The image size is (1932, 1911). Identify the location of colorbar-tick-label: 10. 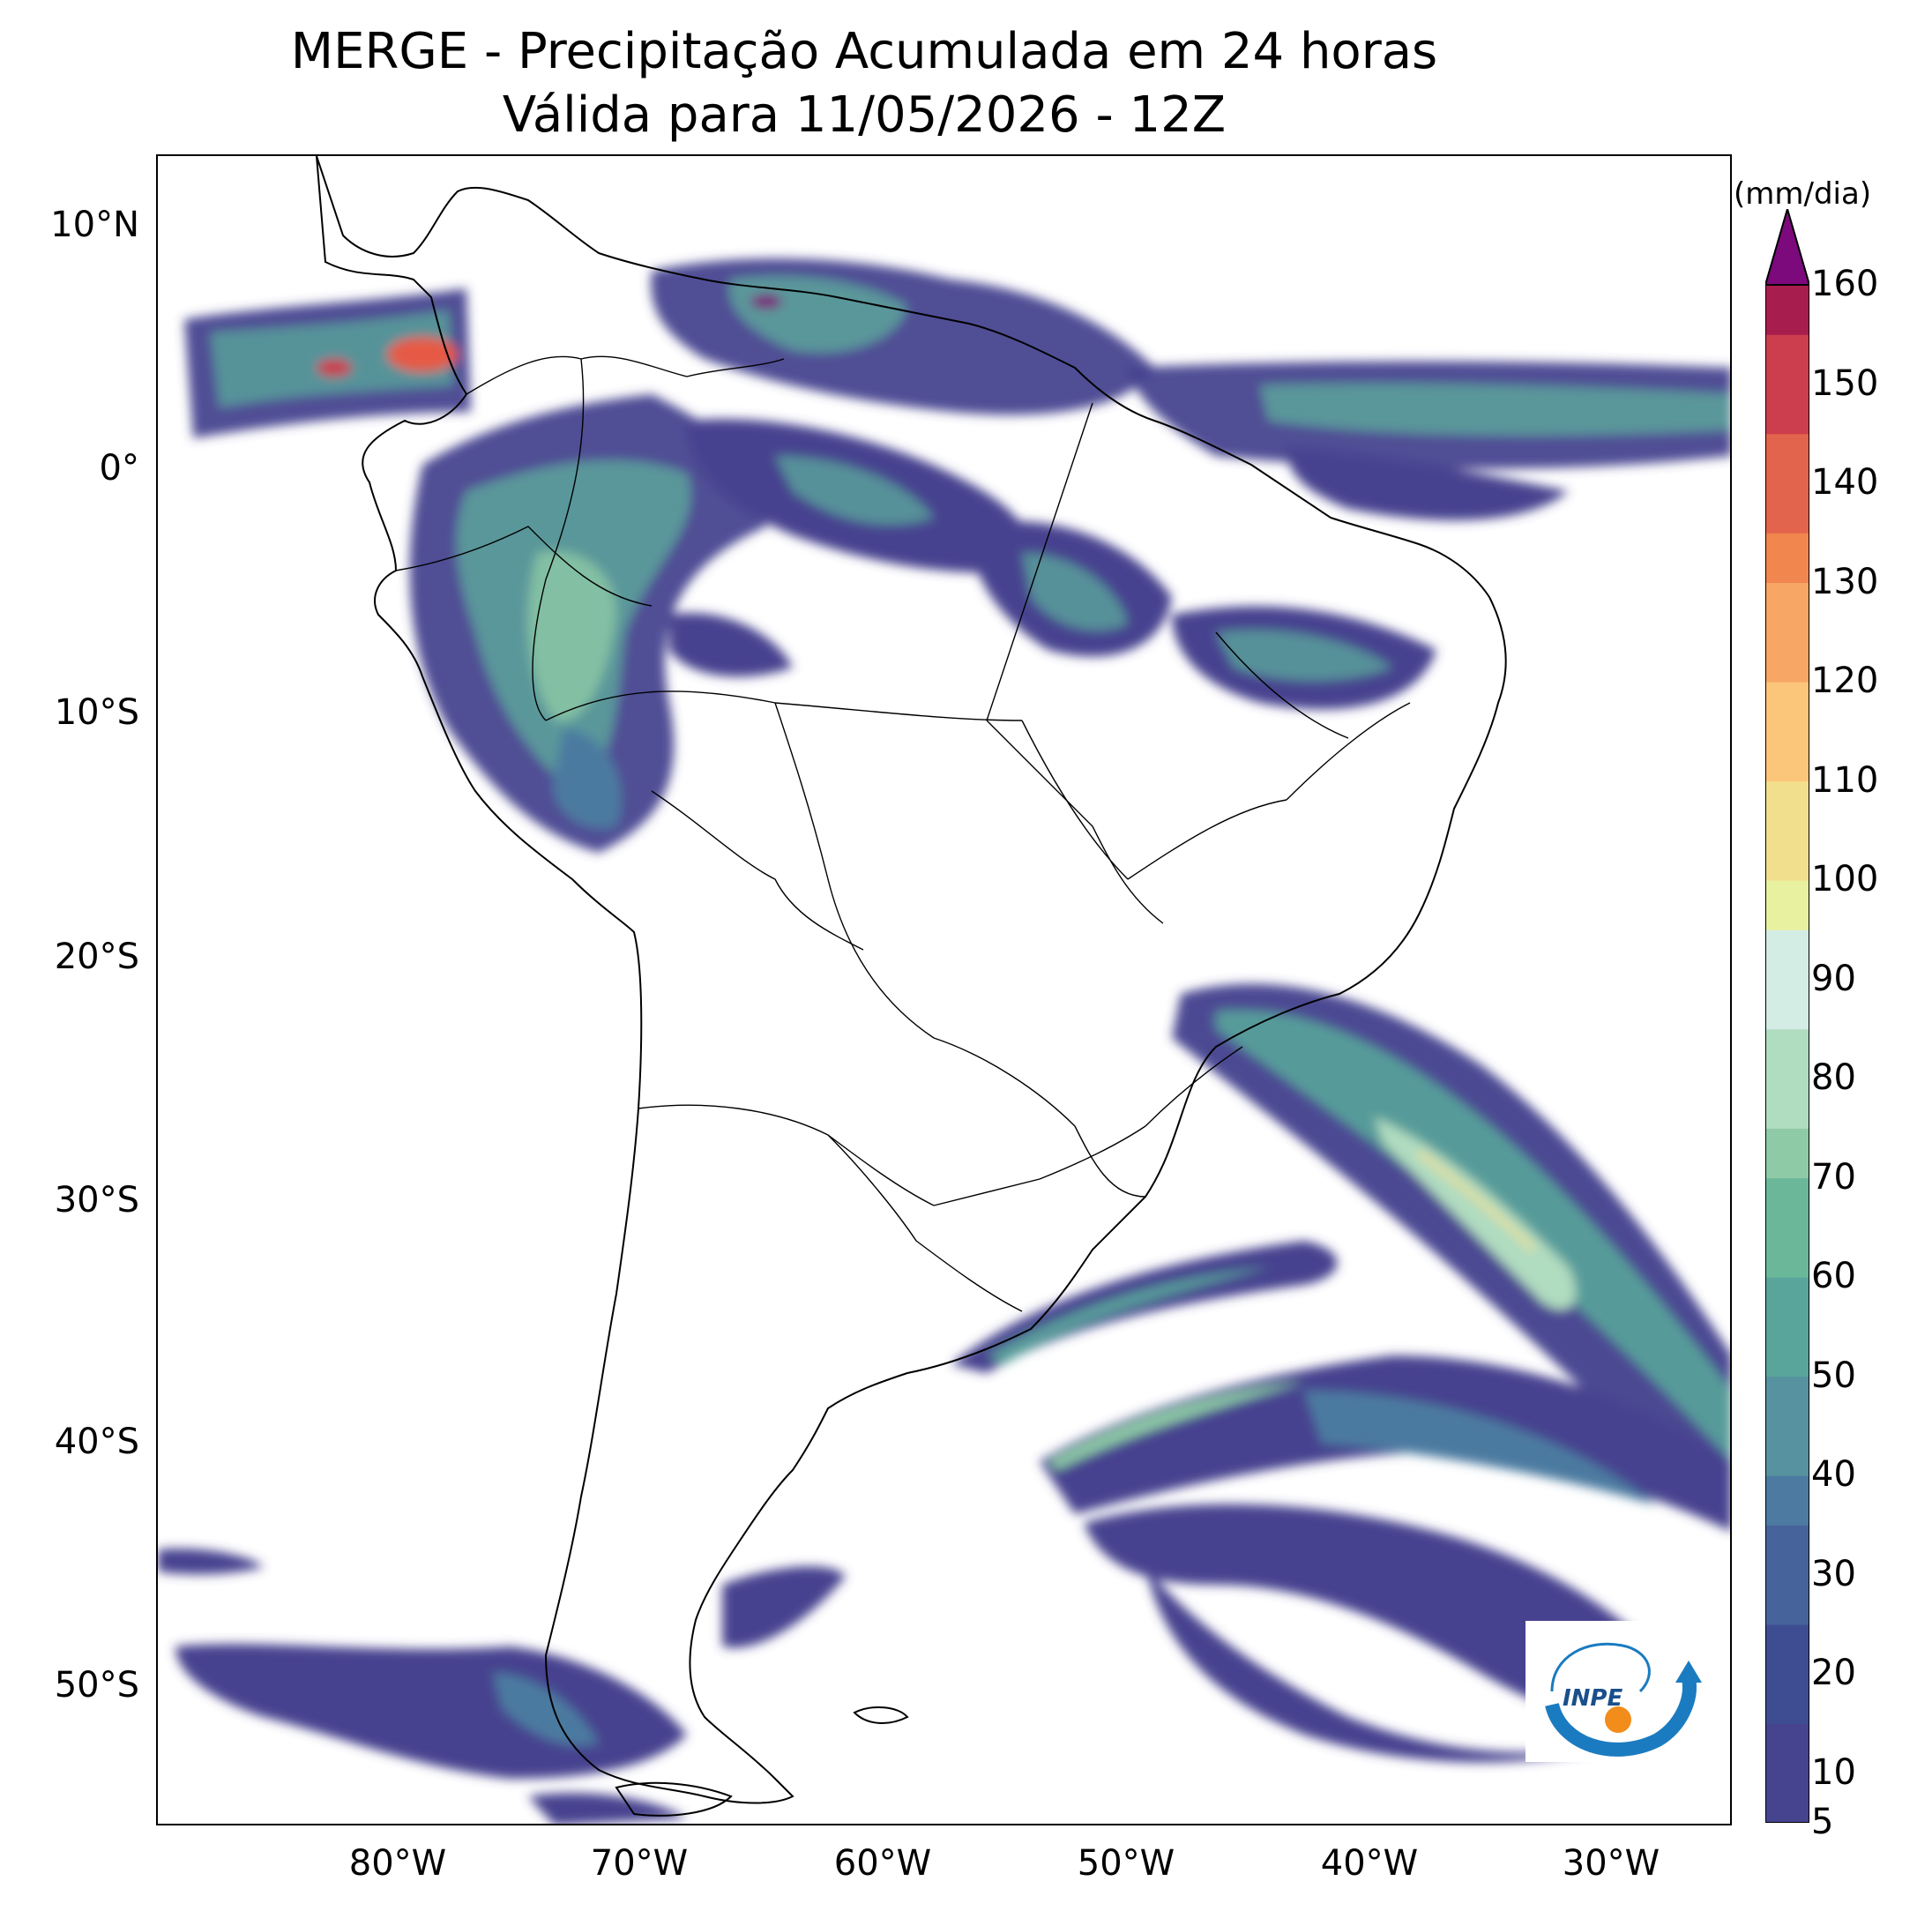
(1833, 1772).